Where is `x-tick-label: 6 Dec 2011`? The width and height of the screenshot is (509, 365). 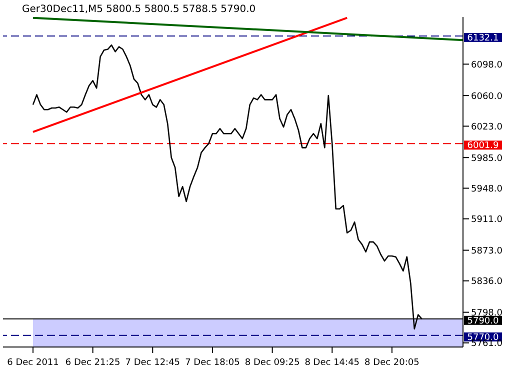
x-tick-label: 6 Dec 2011 is located at coordinates (33, 361).